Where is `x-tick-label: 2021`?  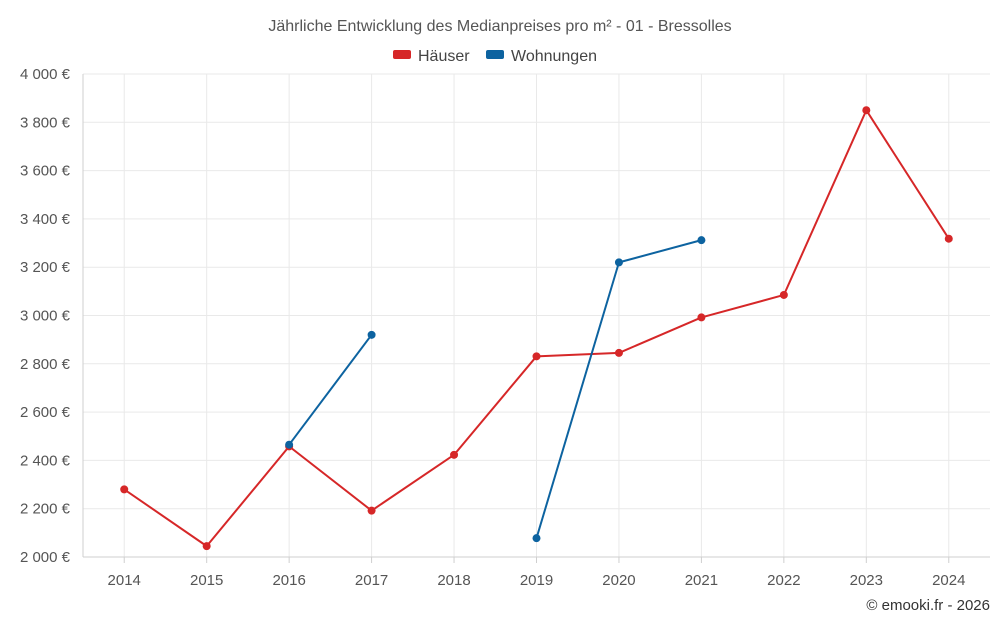 x-tick-label: 2021 is located at coordinates (701, 580).